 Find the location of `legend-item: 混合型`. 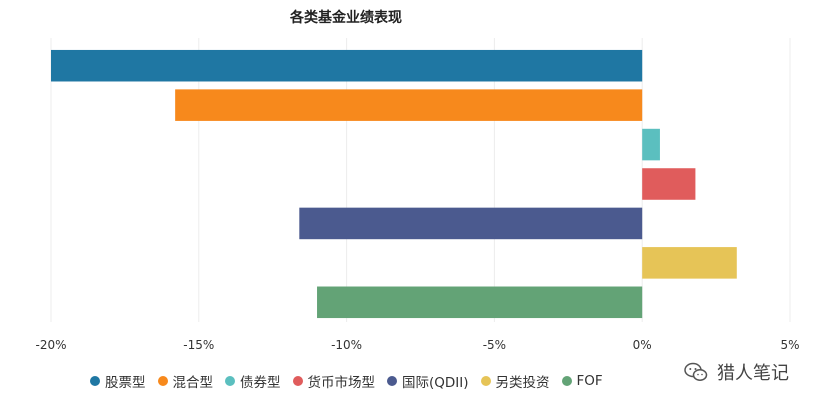

legend-item: 混合型 is located at coordinates (185, 381).